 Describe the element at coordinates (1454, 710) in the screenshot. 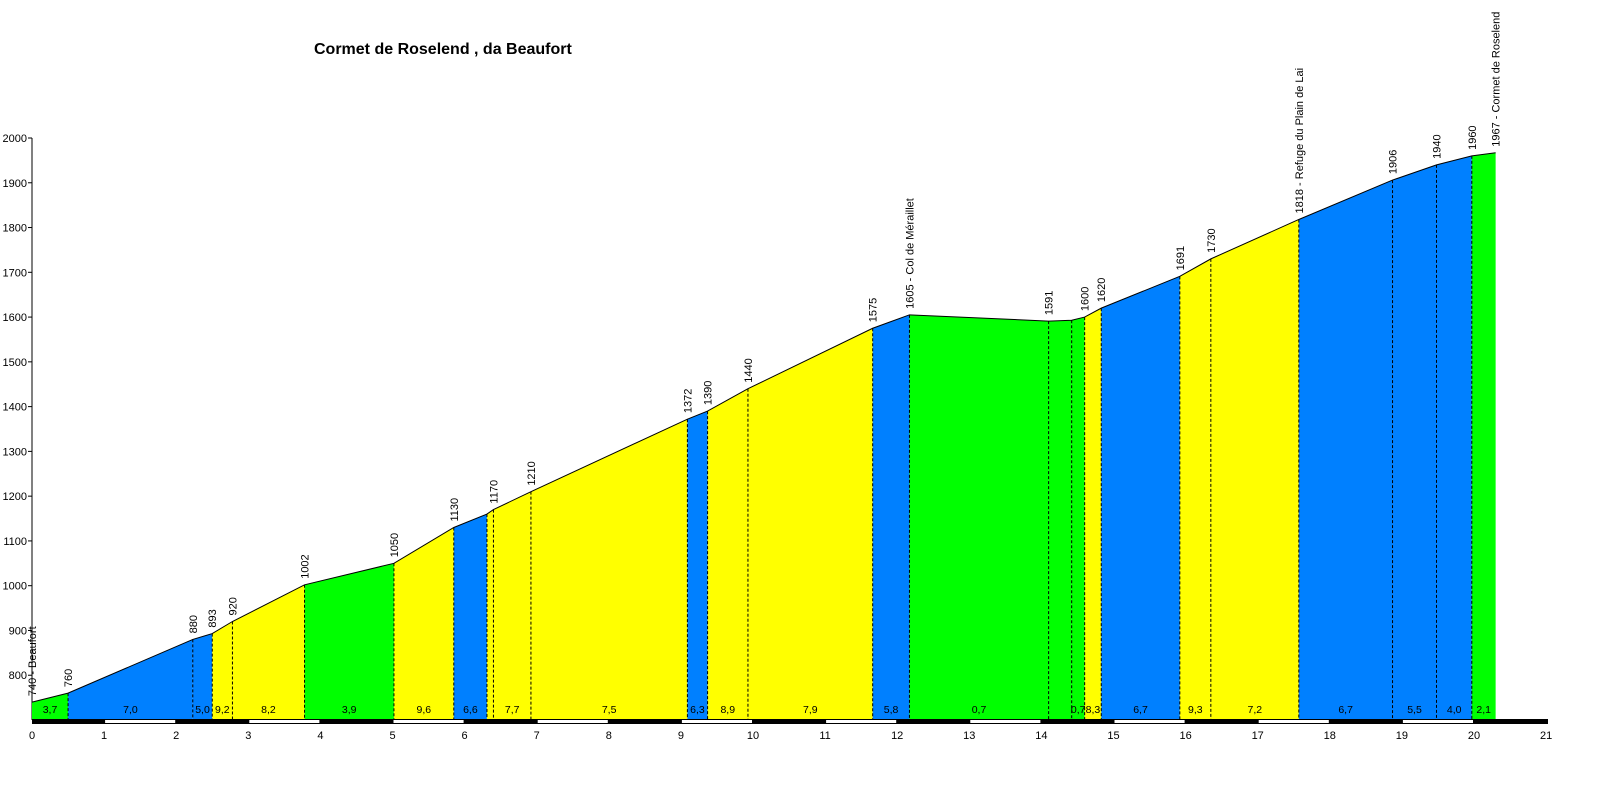

I see `grade-label: 4,0` at that location.